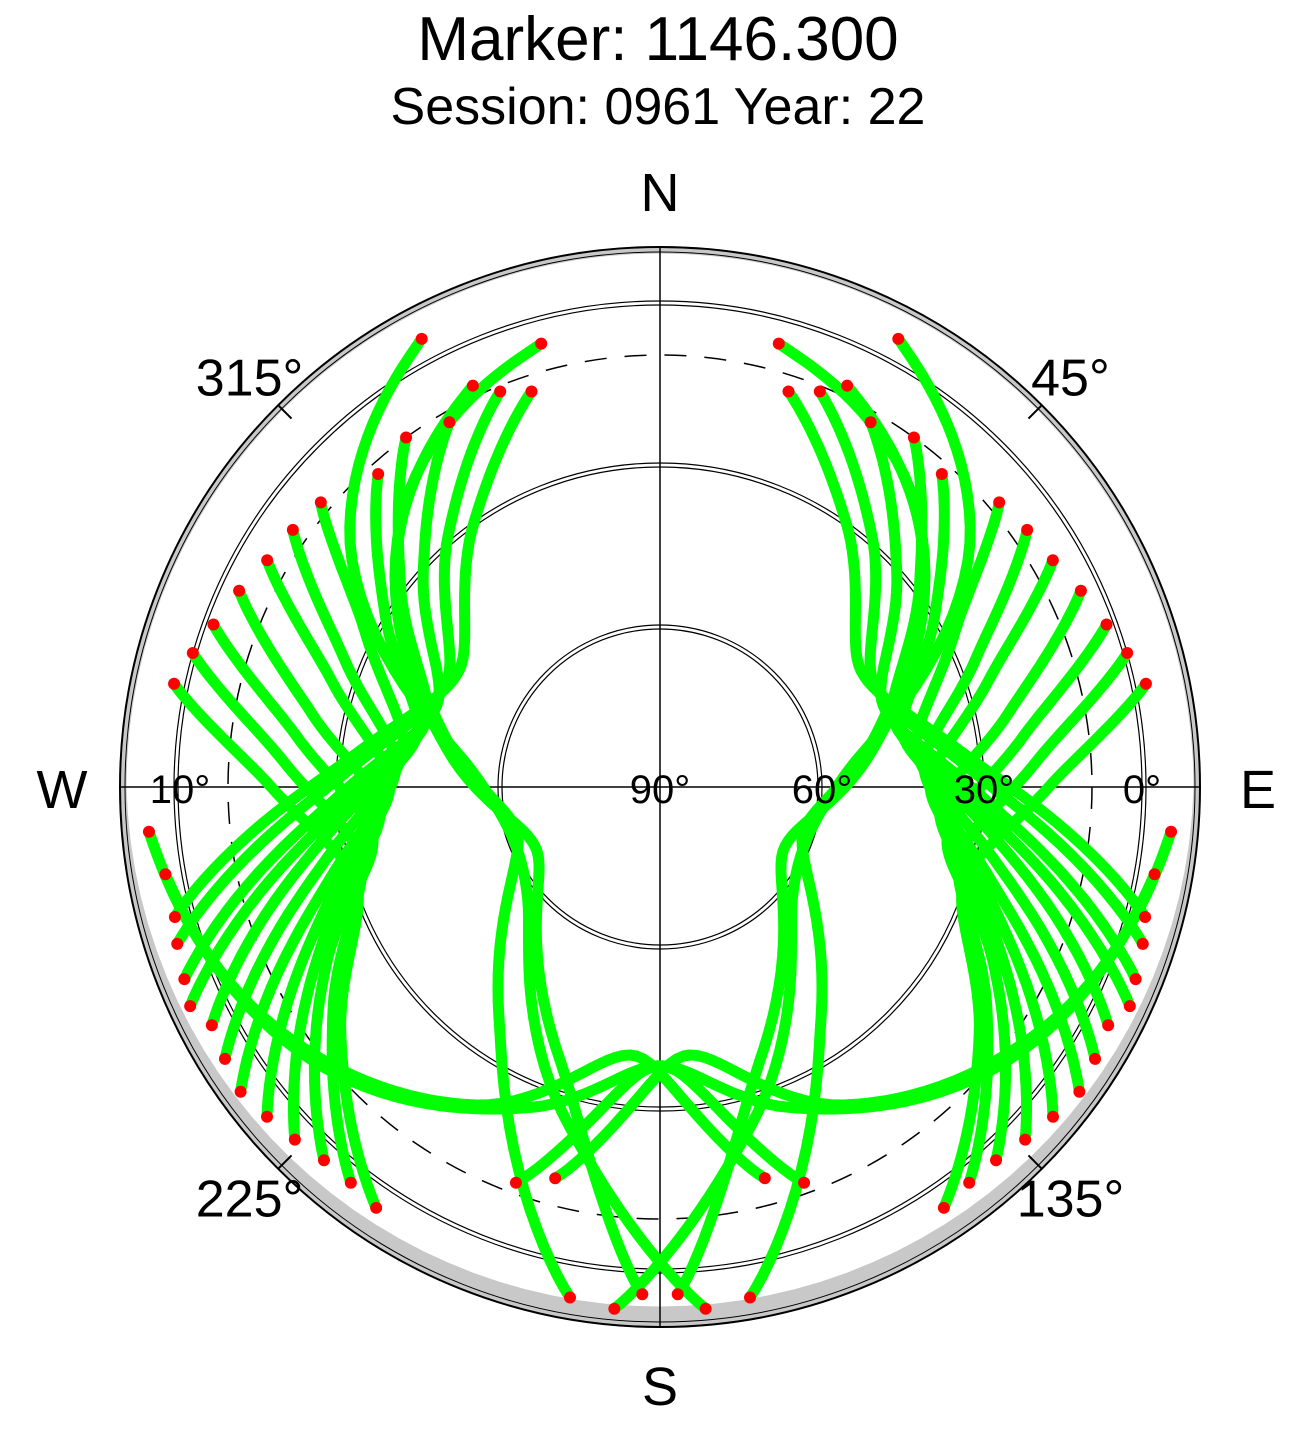 This screenshot has height=1444, width=1316. Describe the element at coordinates (180, 790) in the screenshot. I see `elevation-label: 10°` at that location.